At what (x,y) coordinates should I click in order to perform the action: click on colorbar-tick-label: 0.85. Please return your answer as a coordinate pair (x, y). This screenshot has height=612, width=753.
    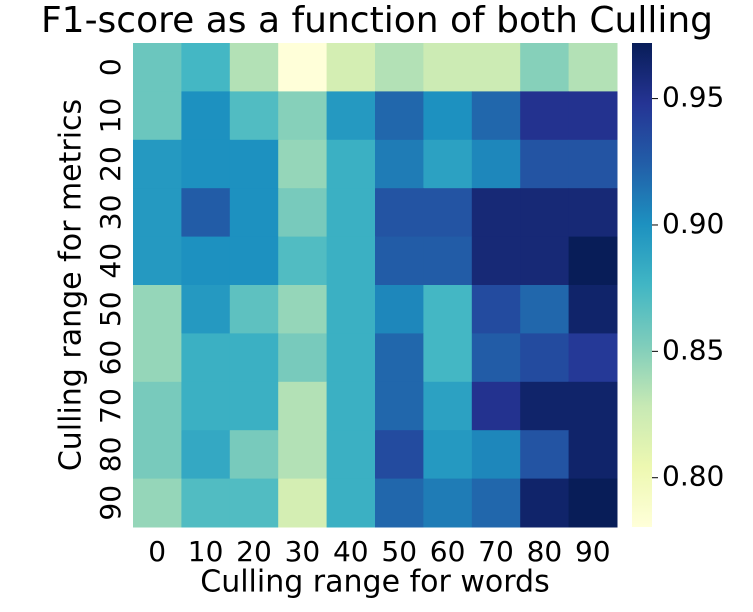
    Looking at the image, I should click on (693, 349).